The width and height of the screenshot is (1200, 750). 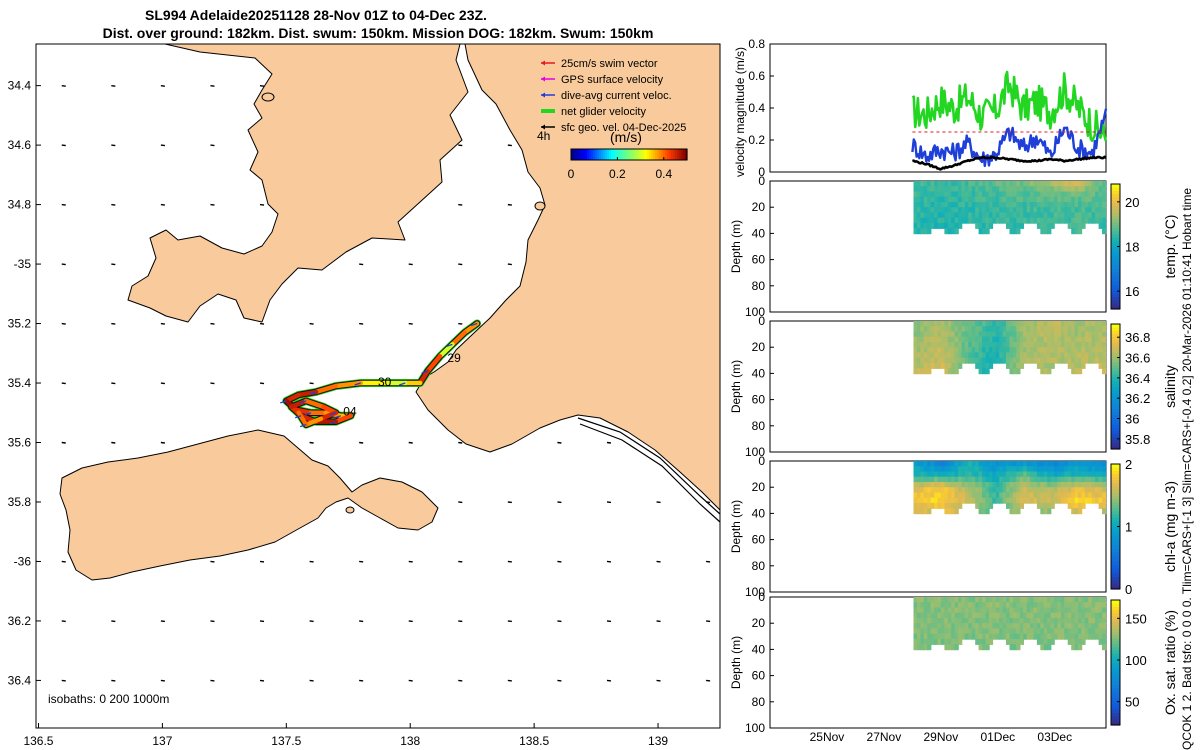 I want to click on dive-avg-vector, so click(x=303, y=402).